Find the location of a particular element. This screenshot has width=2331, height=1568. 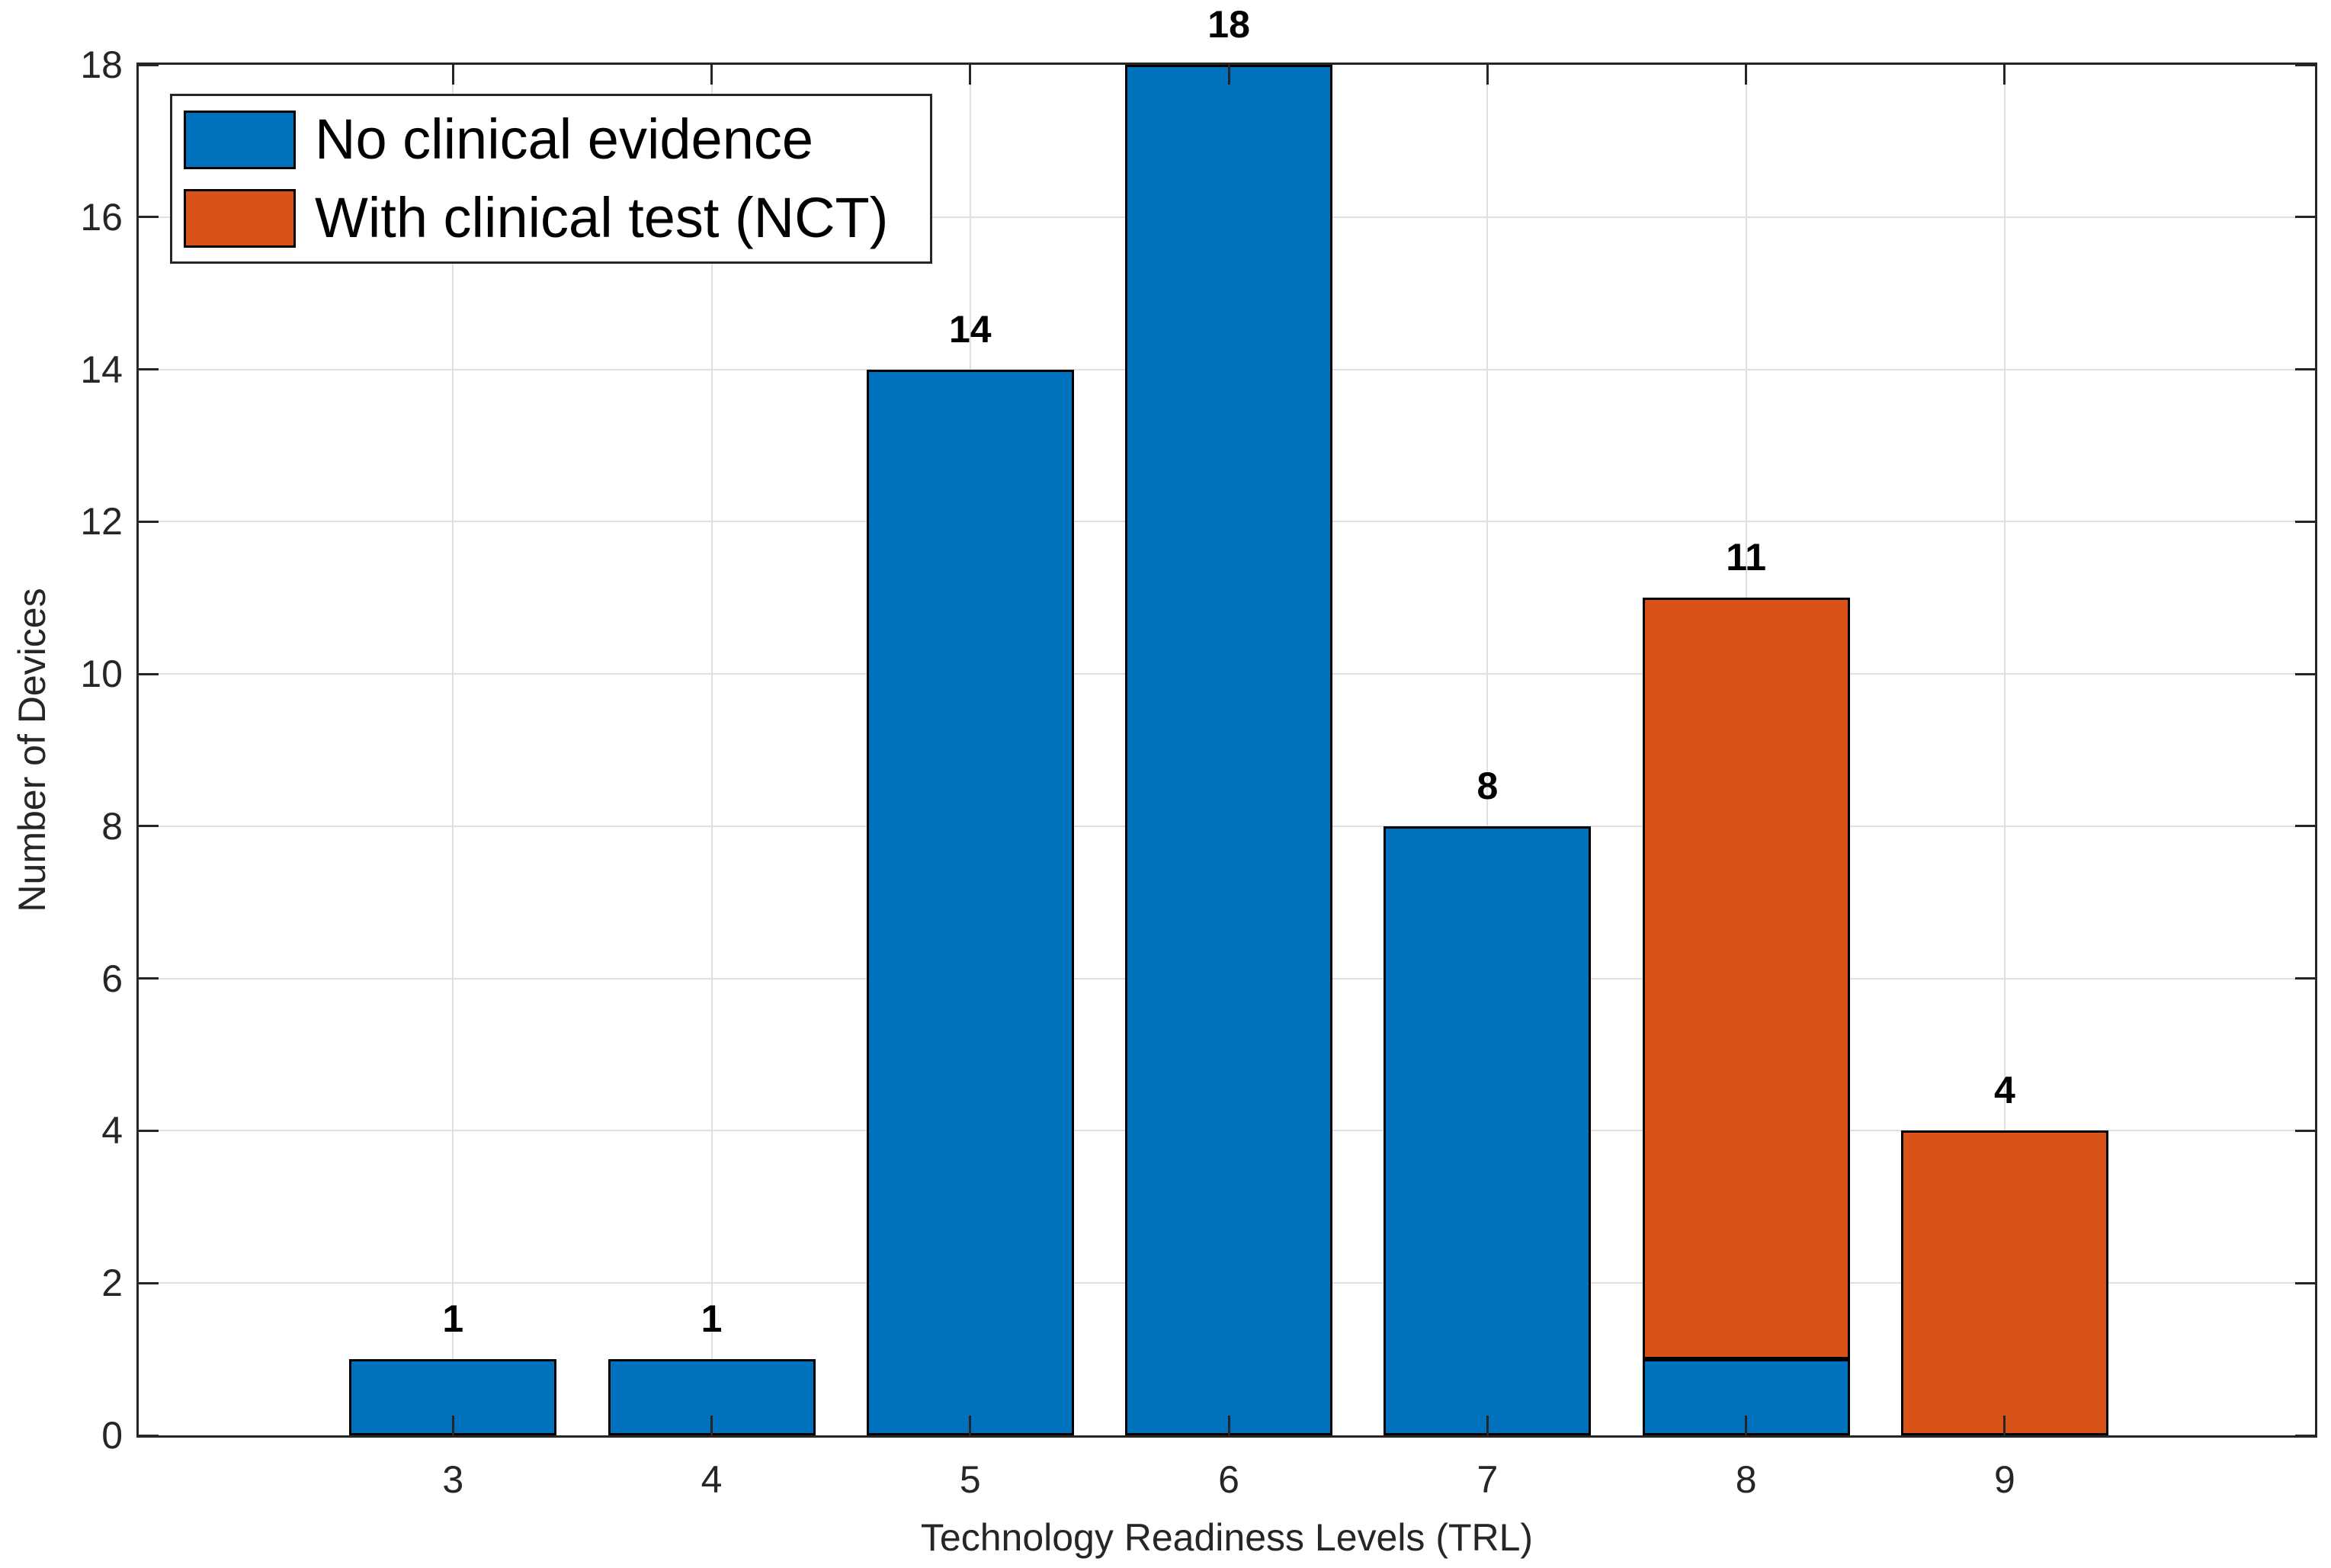

bar-value-label-trl-7: 8 is located at coordinates (1488, 785).